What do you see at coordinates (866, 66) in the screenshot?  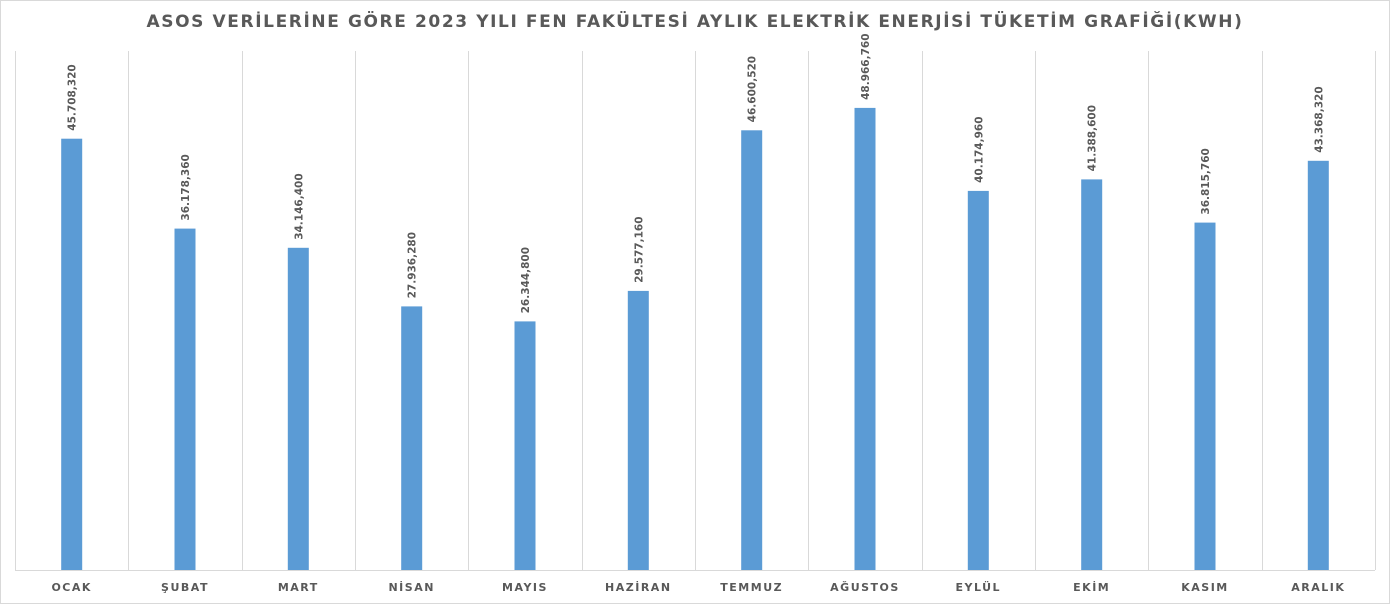 I see `data-label: 48.966,760` at bounding box center [866, 66].